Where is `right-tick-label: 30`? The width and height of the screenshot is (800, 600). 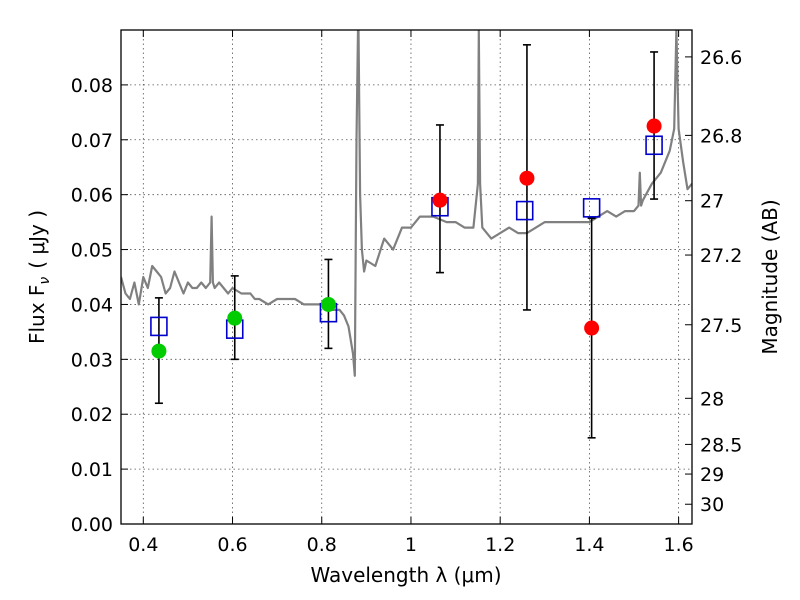 right-tick-label: 30 is located at coordinates (712, 505).